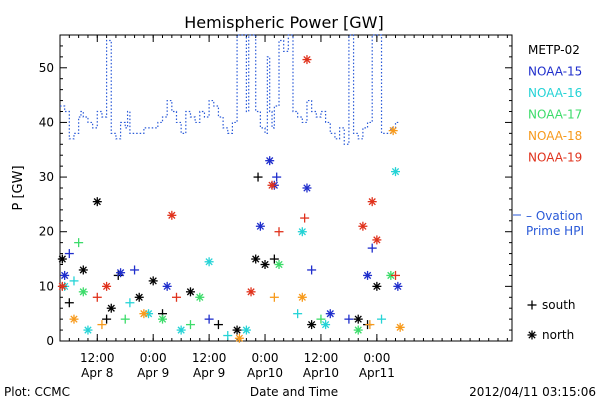 This screenshot has width=600, height=400. I want to click on x-tick-label-date: Apr 9, so click(153, 373).